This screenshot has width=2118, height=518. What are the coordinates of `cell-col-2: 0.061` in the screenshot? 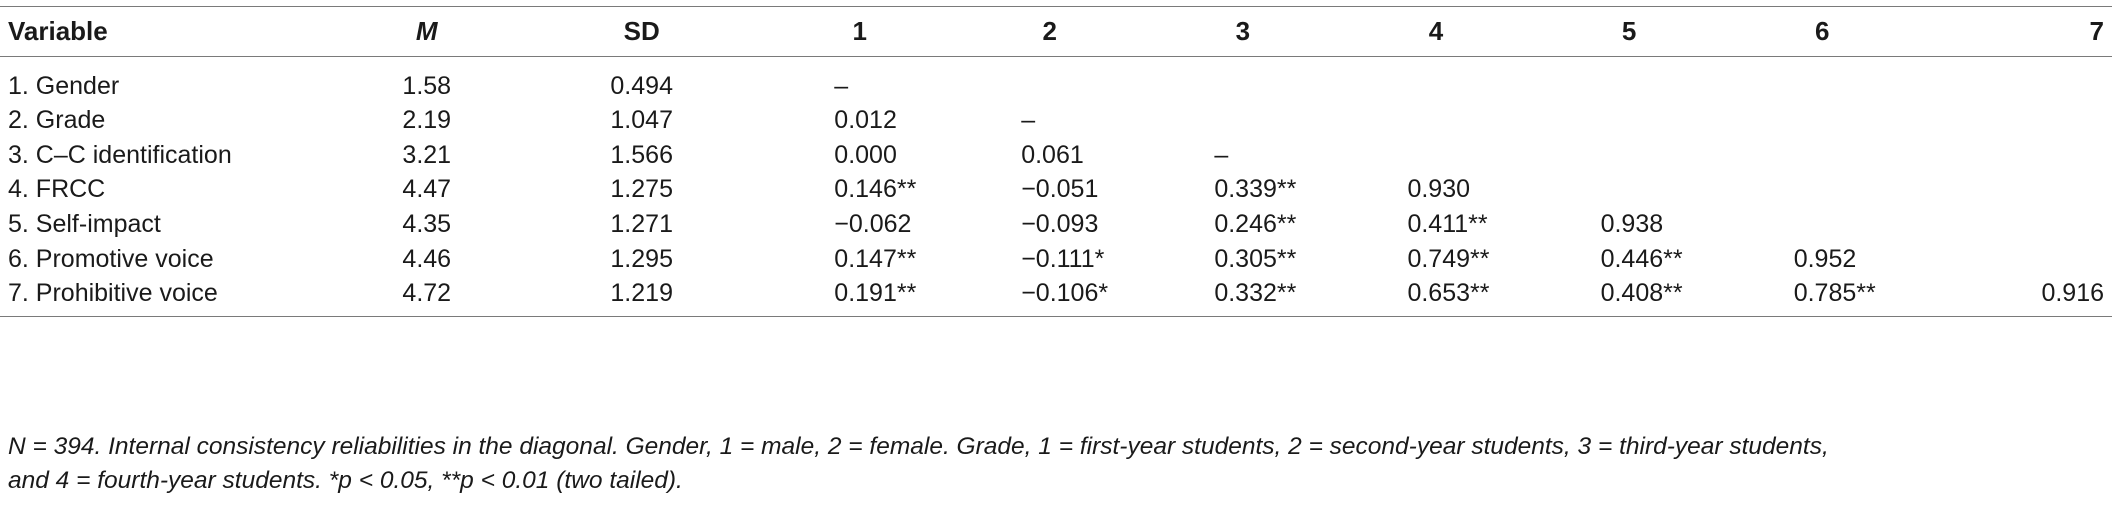 It's located at (1052, 154).